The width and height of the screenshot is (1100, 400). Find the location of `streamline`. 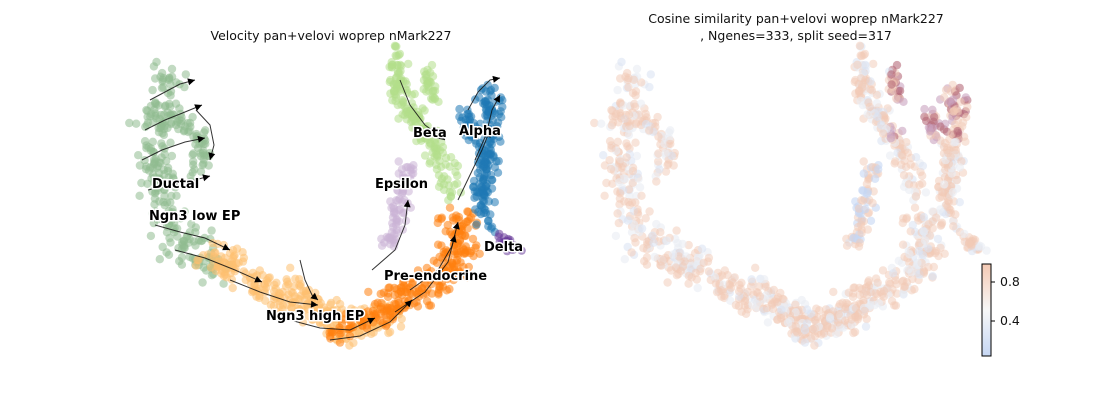

streamline is located at coordinates (371, 320).